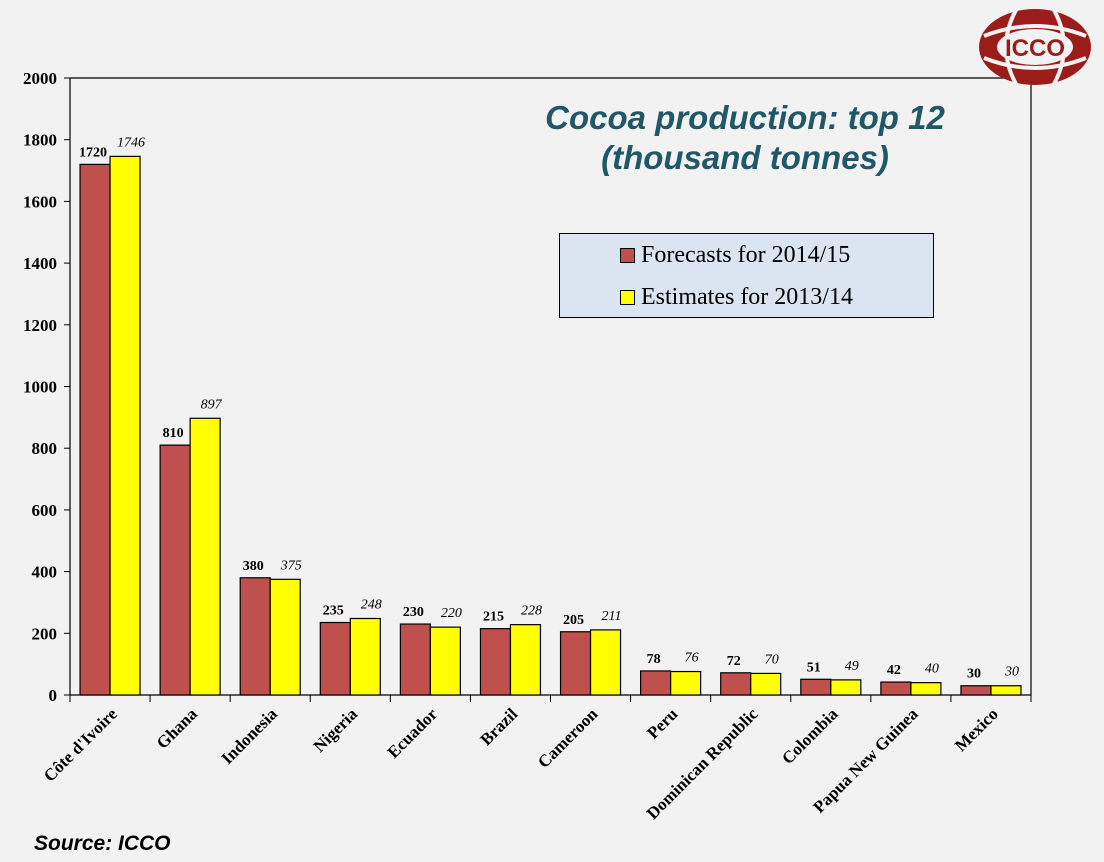  I want to click on data-label: 380, so click(253, 566).